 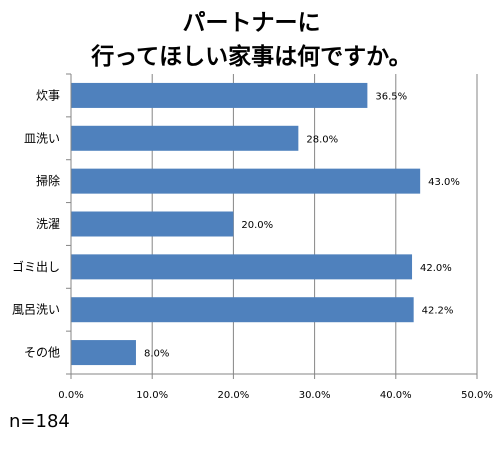 I want to click on category-label: 風呂洗い, so click(x=36, y=310).